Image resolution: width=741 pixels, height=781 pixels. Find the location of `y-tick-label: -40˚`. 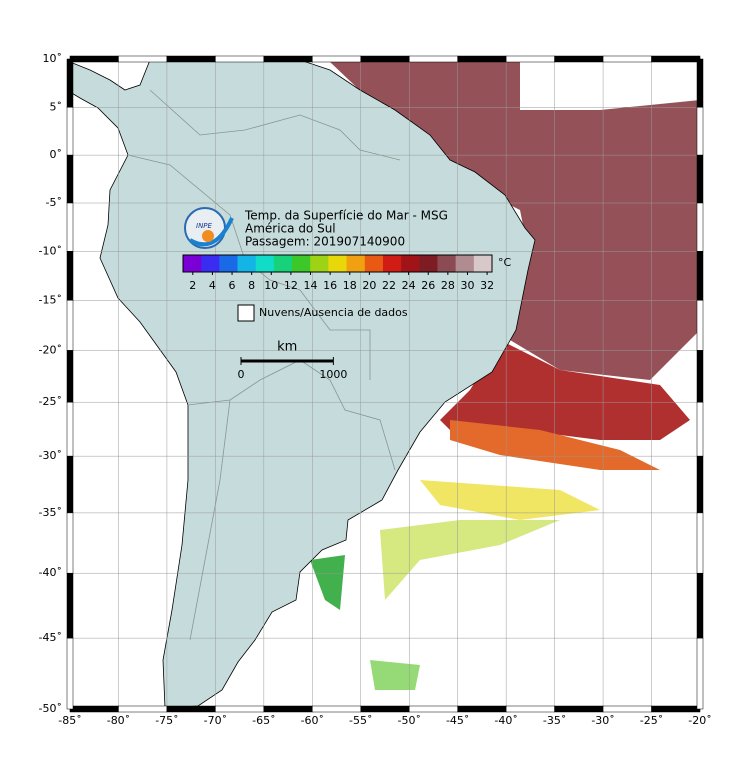

y-tick-label: -40˚ is located at coordinates (50, 572).